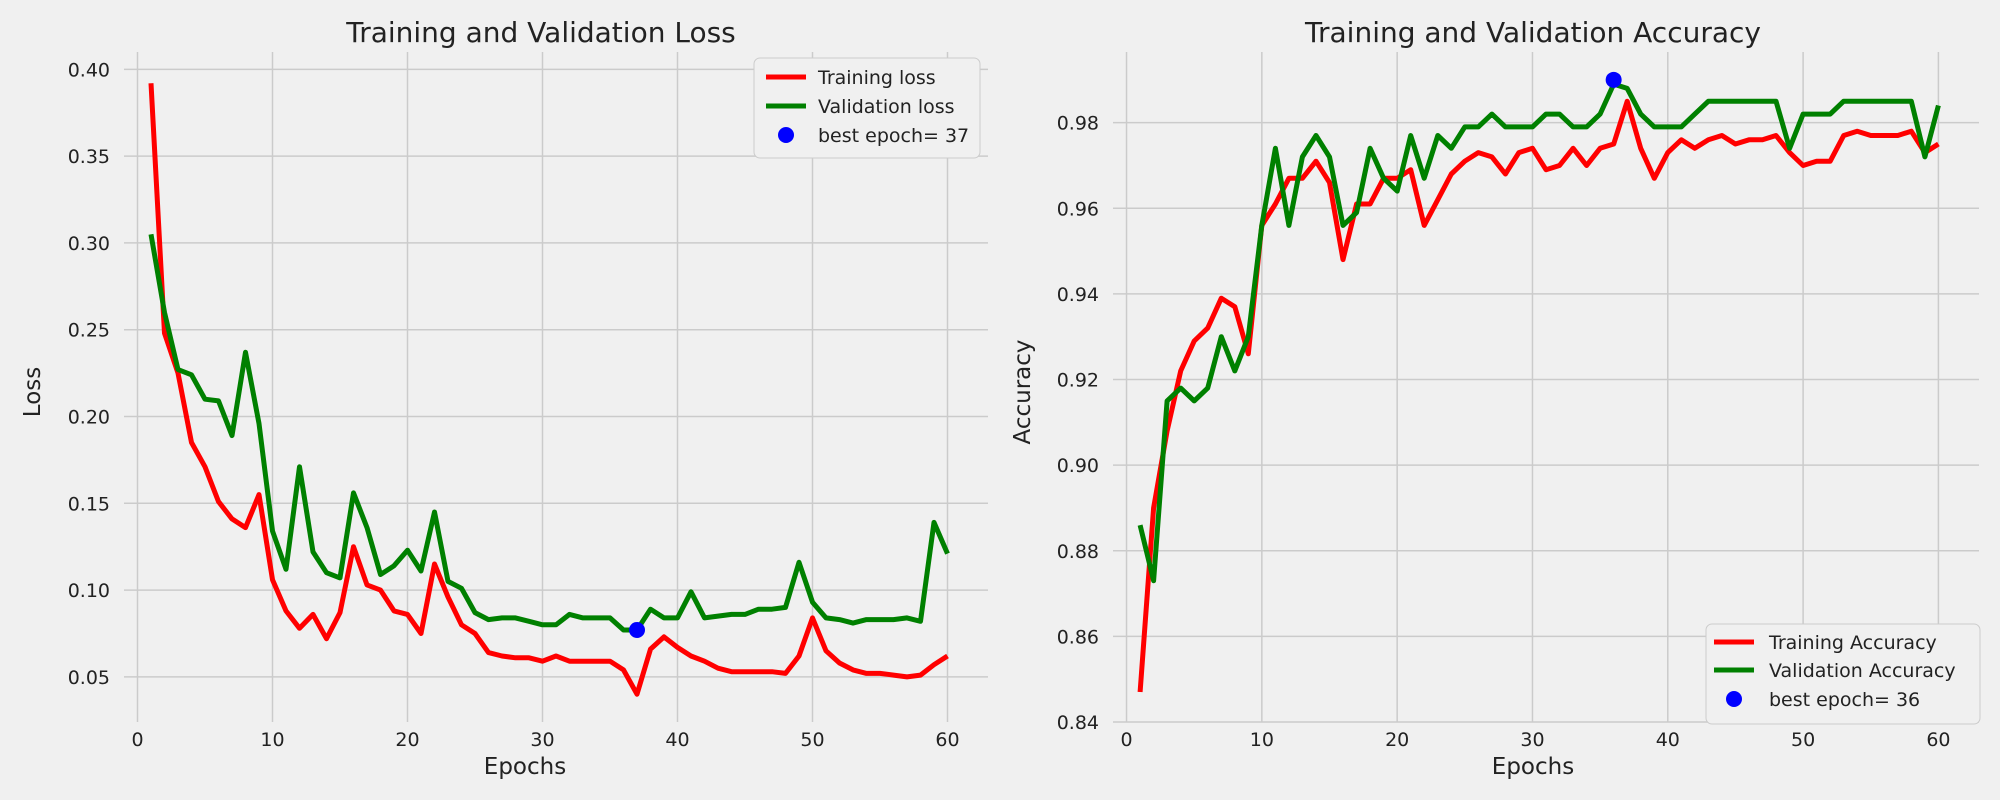 Image resolution: width=2000 pixels, height=800 pixels. What do you see at coordinates (1613, 79) in the screenshot?
I see `accuracy-best-epoch-point` at bounding box center [1613, 79].